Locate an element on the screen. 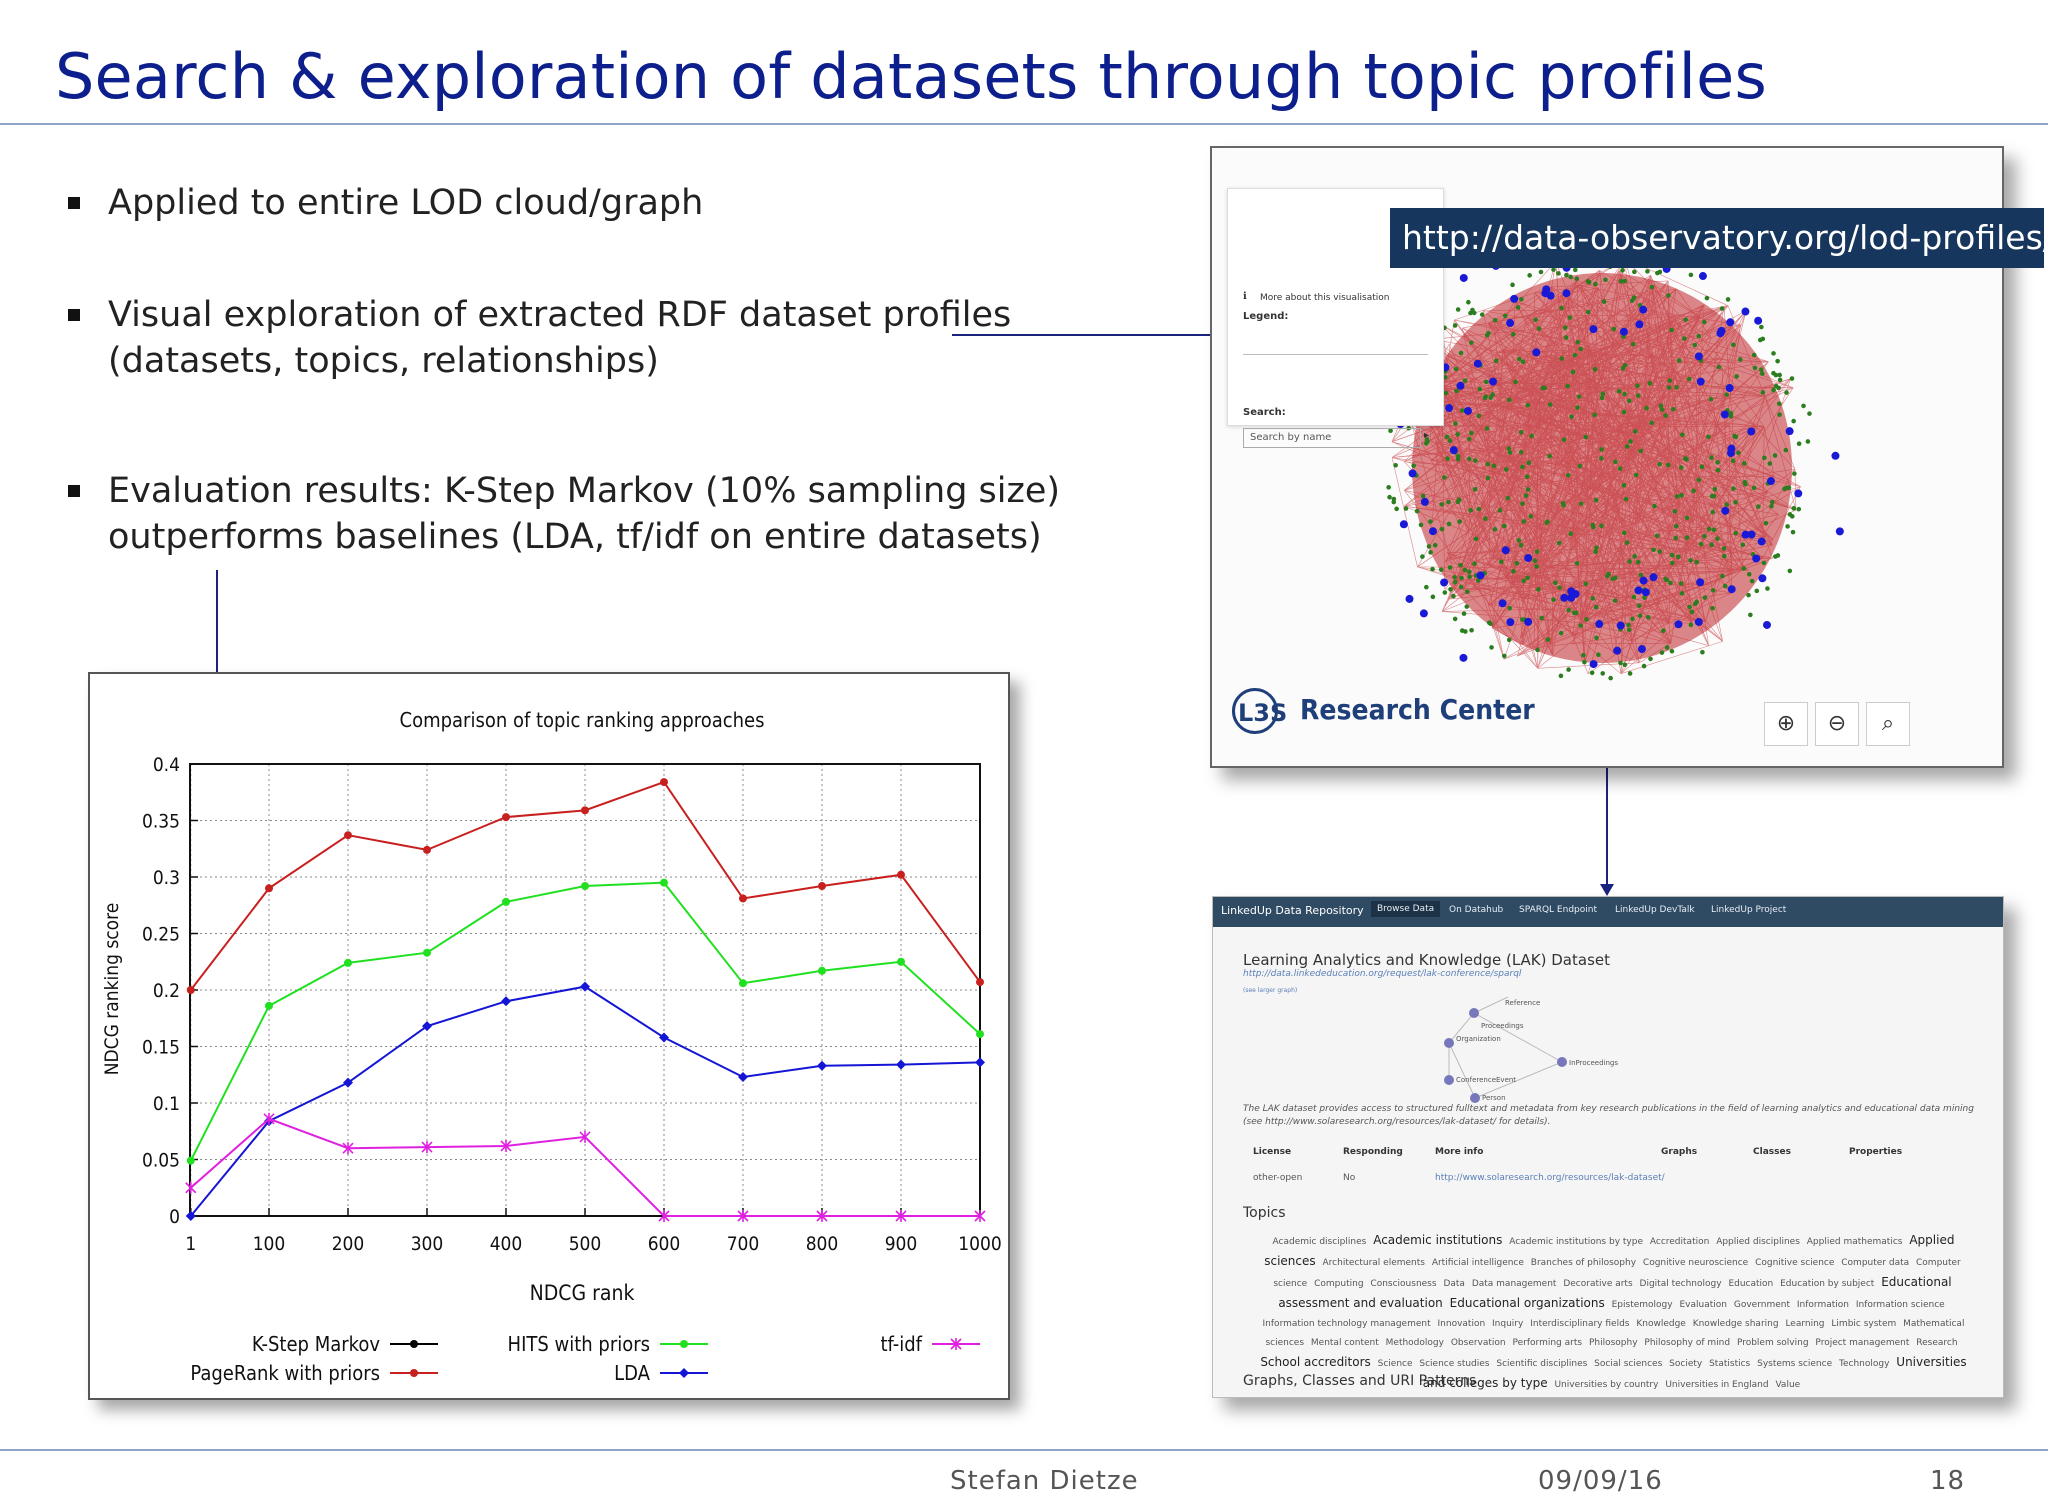 This screenshot has width=2048, height=1504. topic-tag: Knowledge is located at coordinates (1661, 1324).